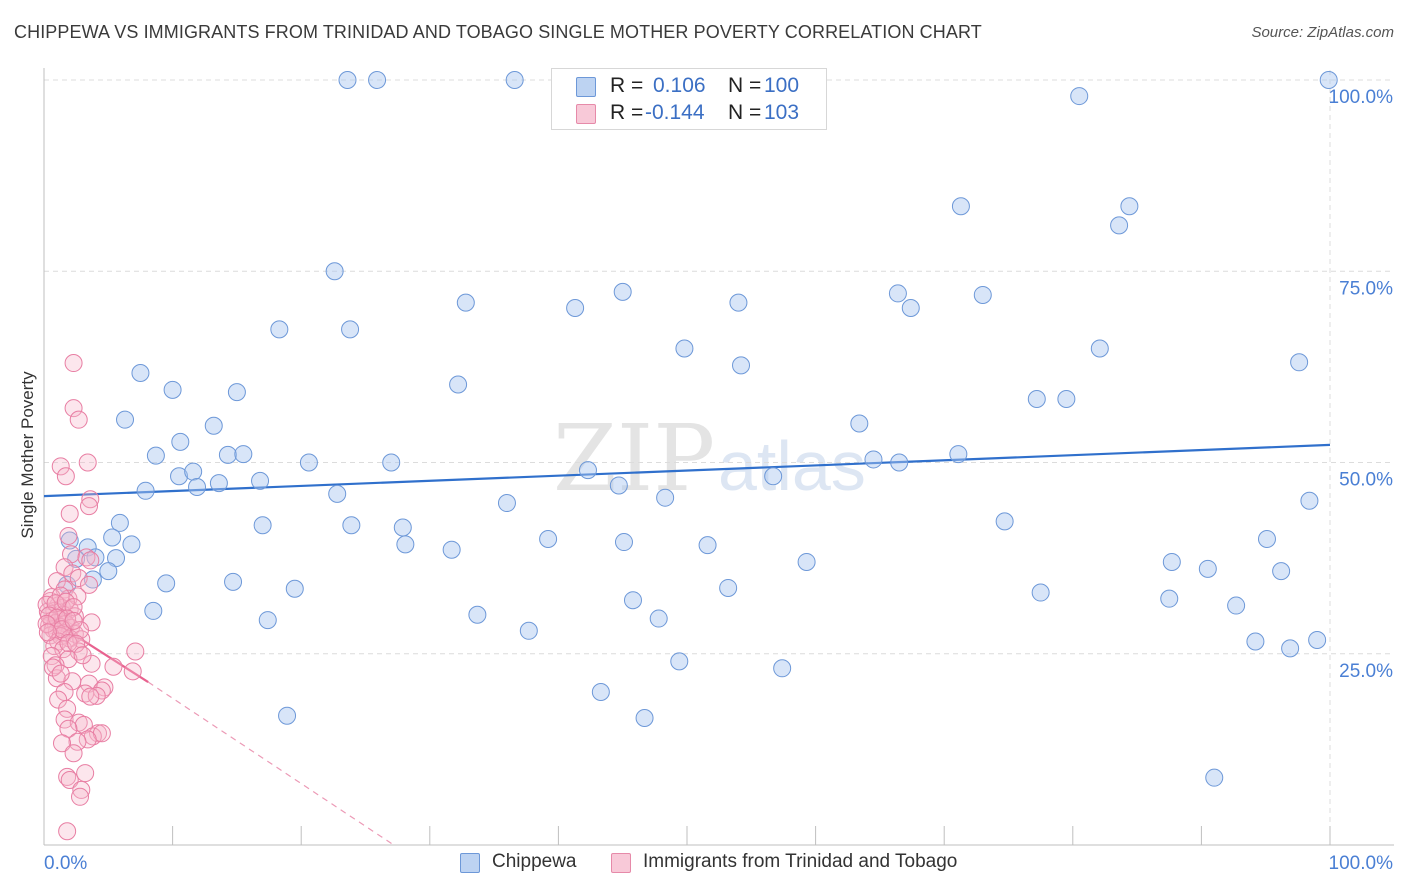 The height and width of the screenshot is (892, 1406). Describe the element at coordinates (1366, 480) in the screenshot. I see `y-tick-label: 50.0%` at that location.